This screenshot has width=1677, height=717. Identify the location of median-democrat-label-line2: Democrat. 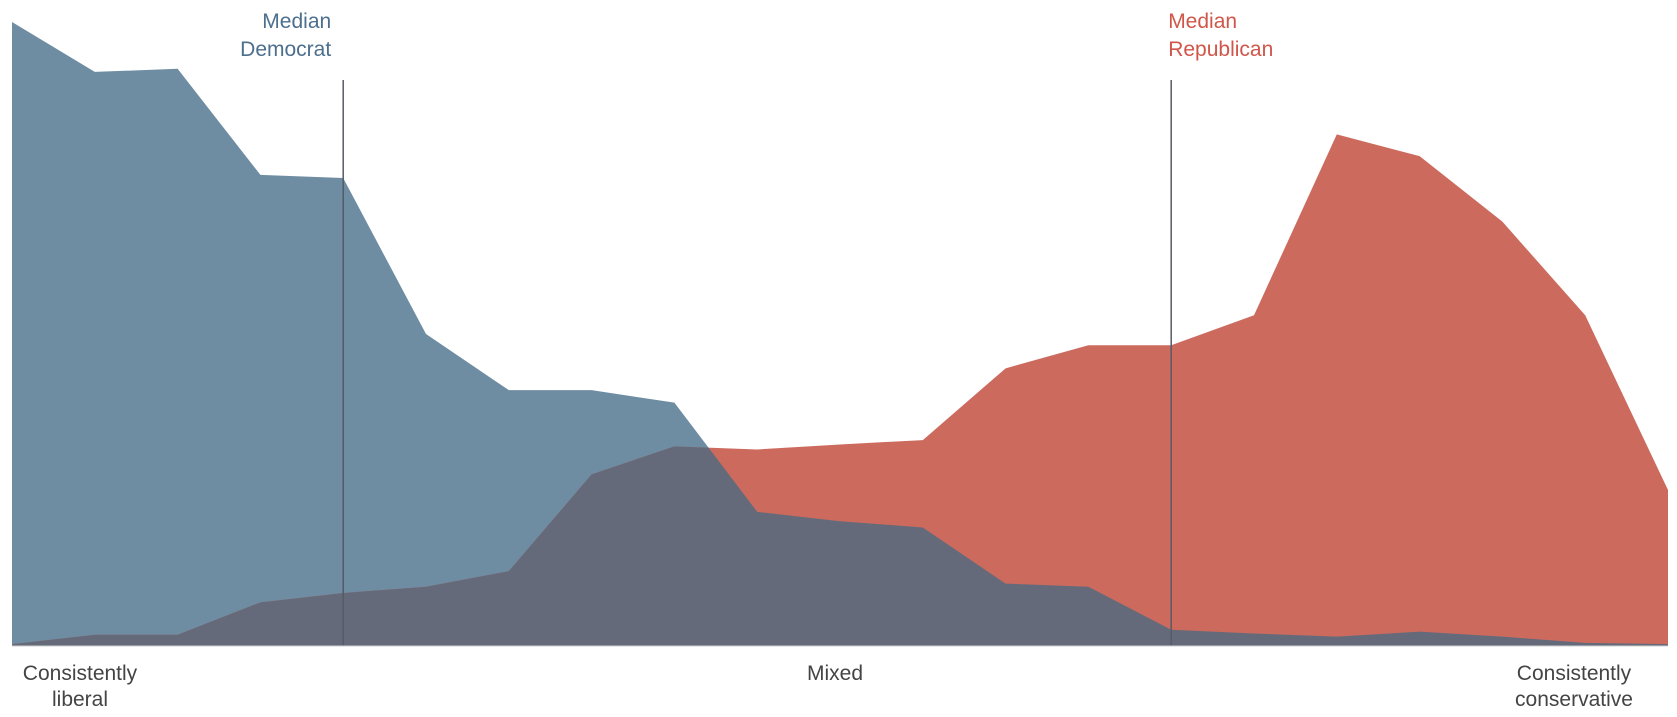
(285, 49).